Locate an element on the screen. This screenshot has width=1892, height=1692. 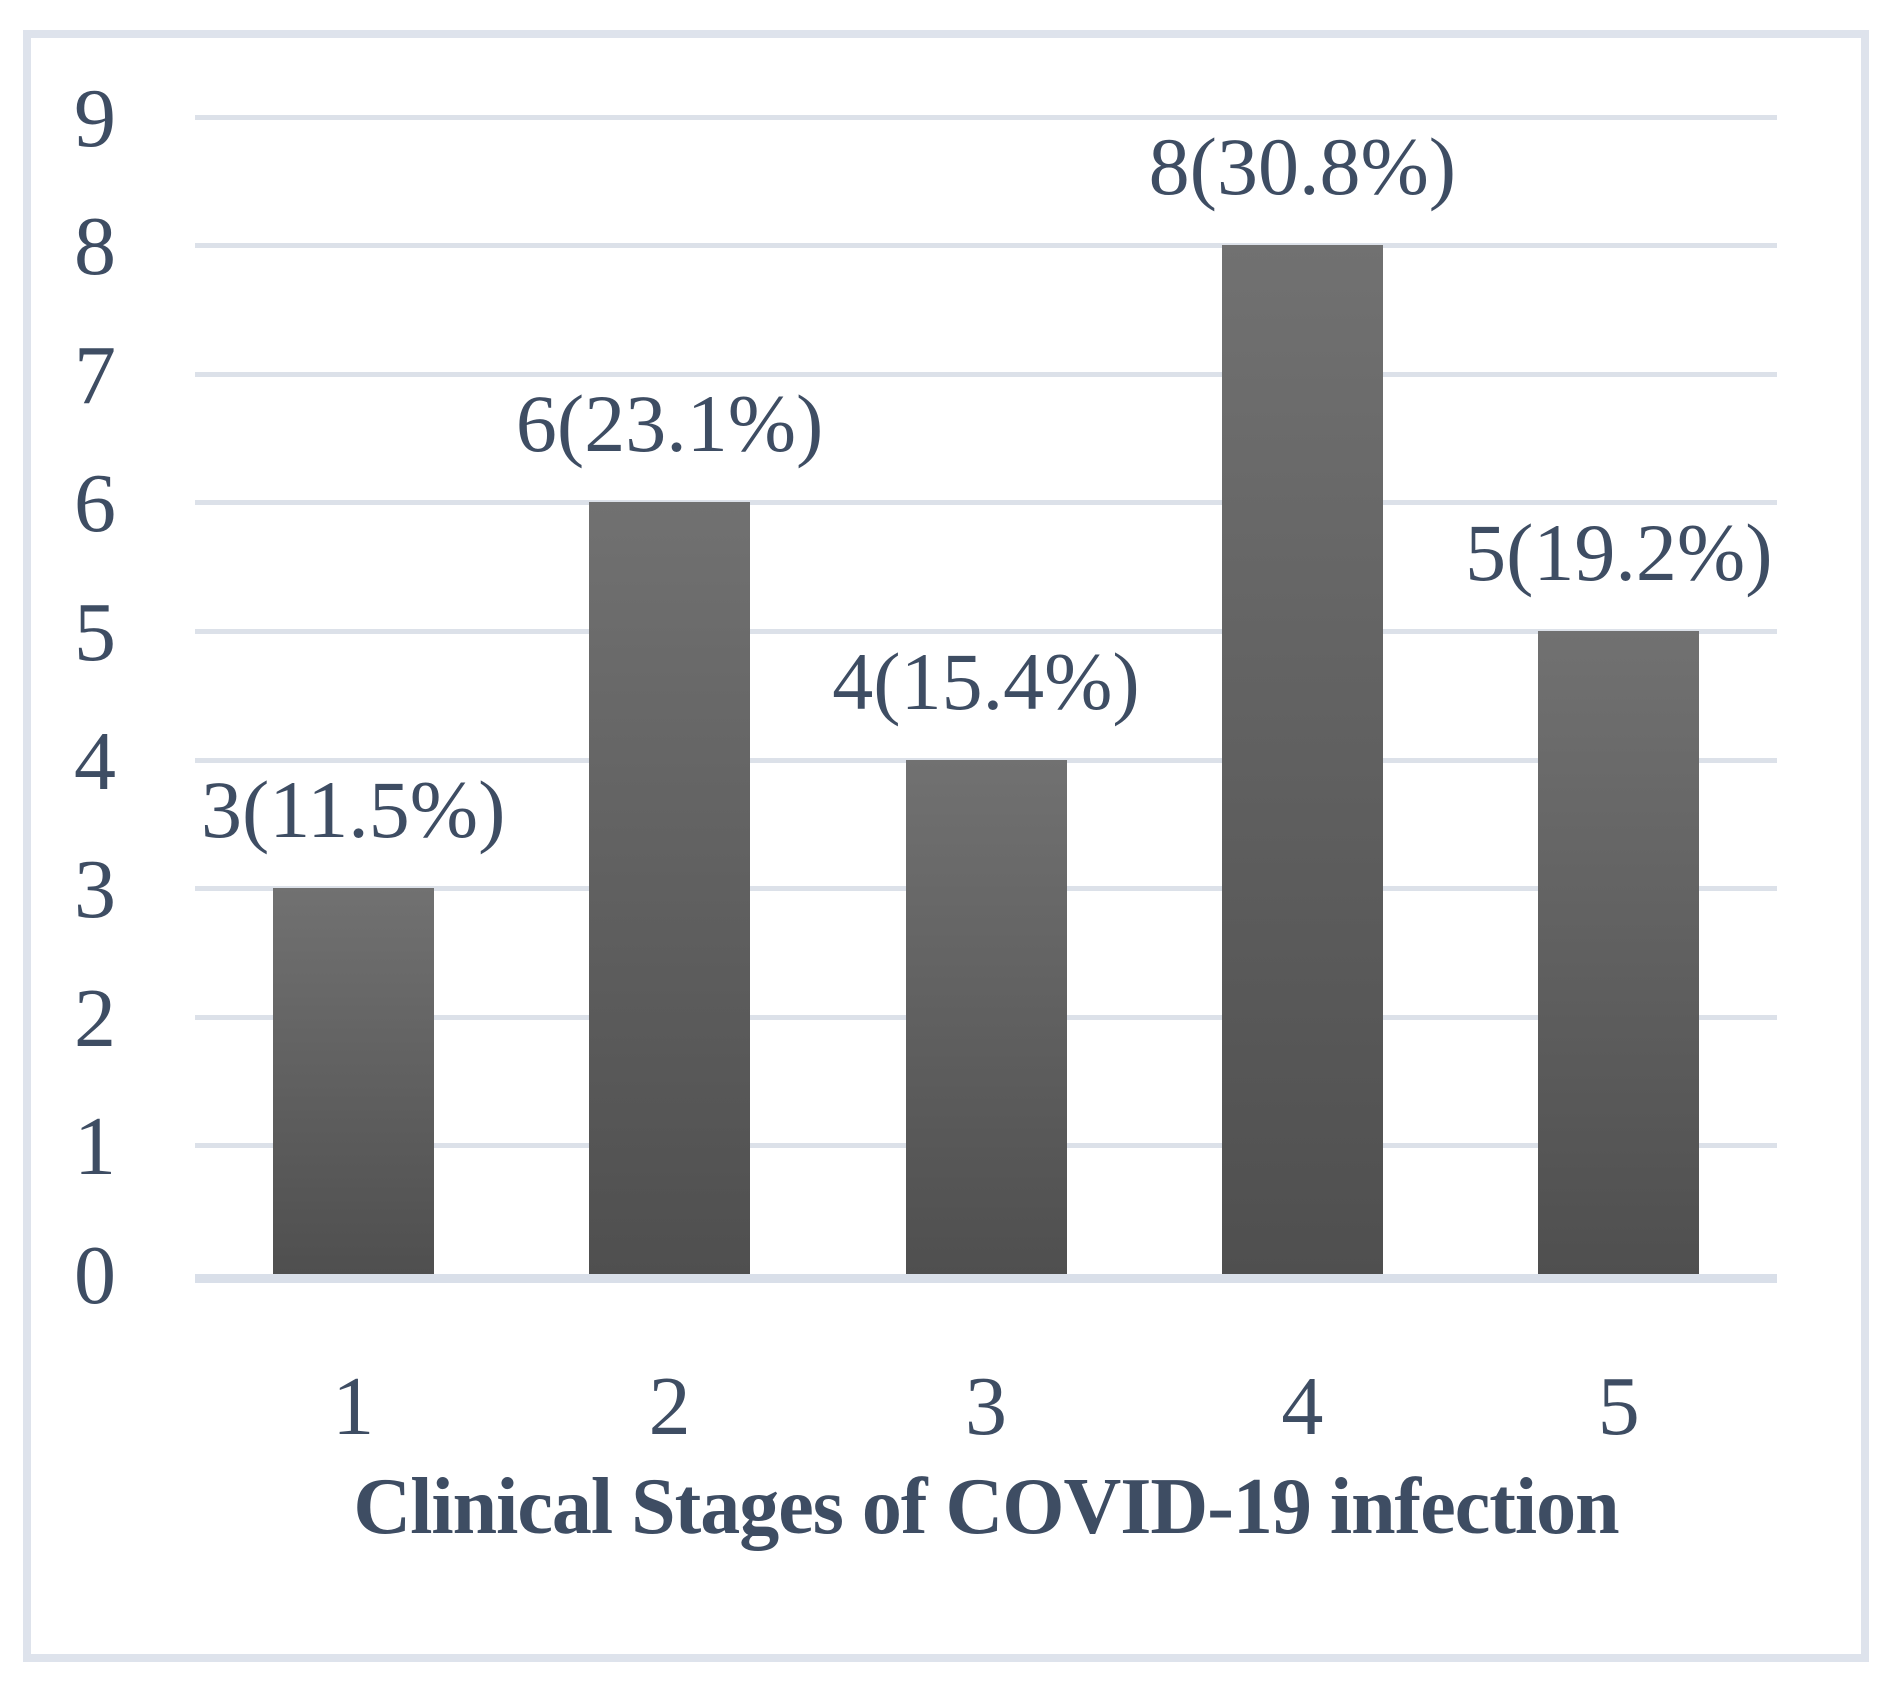
y-tick-label: 9 is located at coordinates (95, 118).